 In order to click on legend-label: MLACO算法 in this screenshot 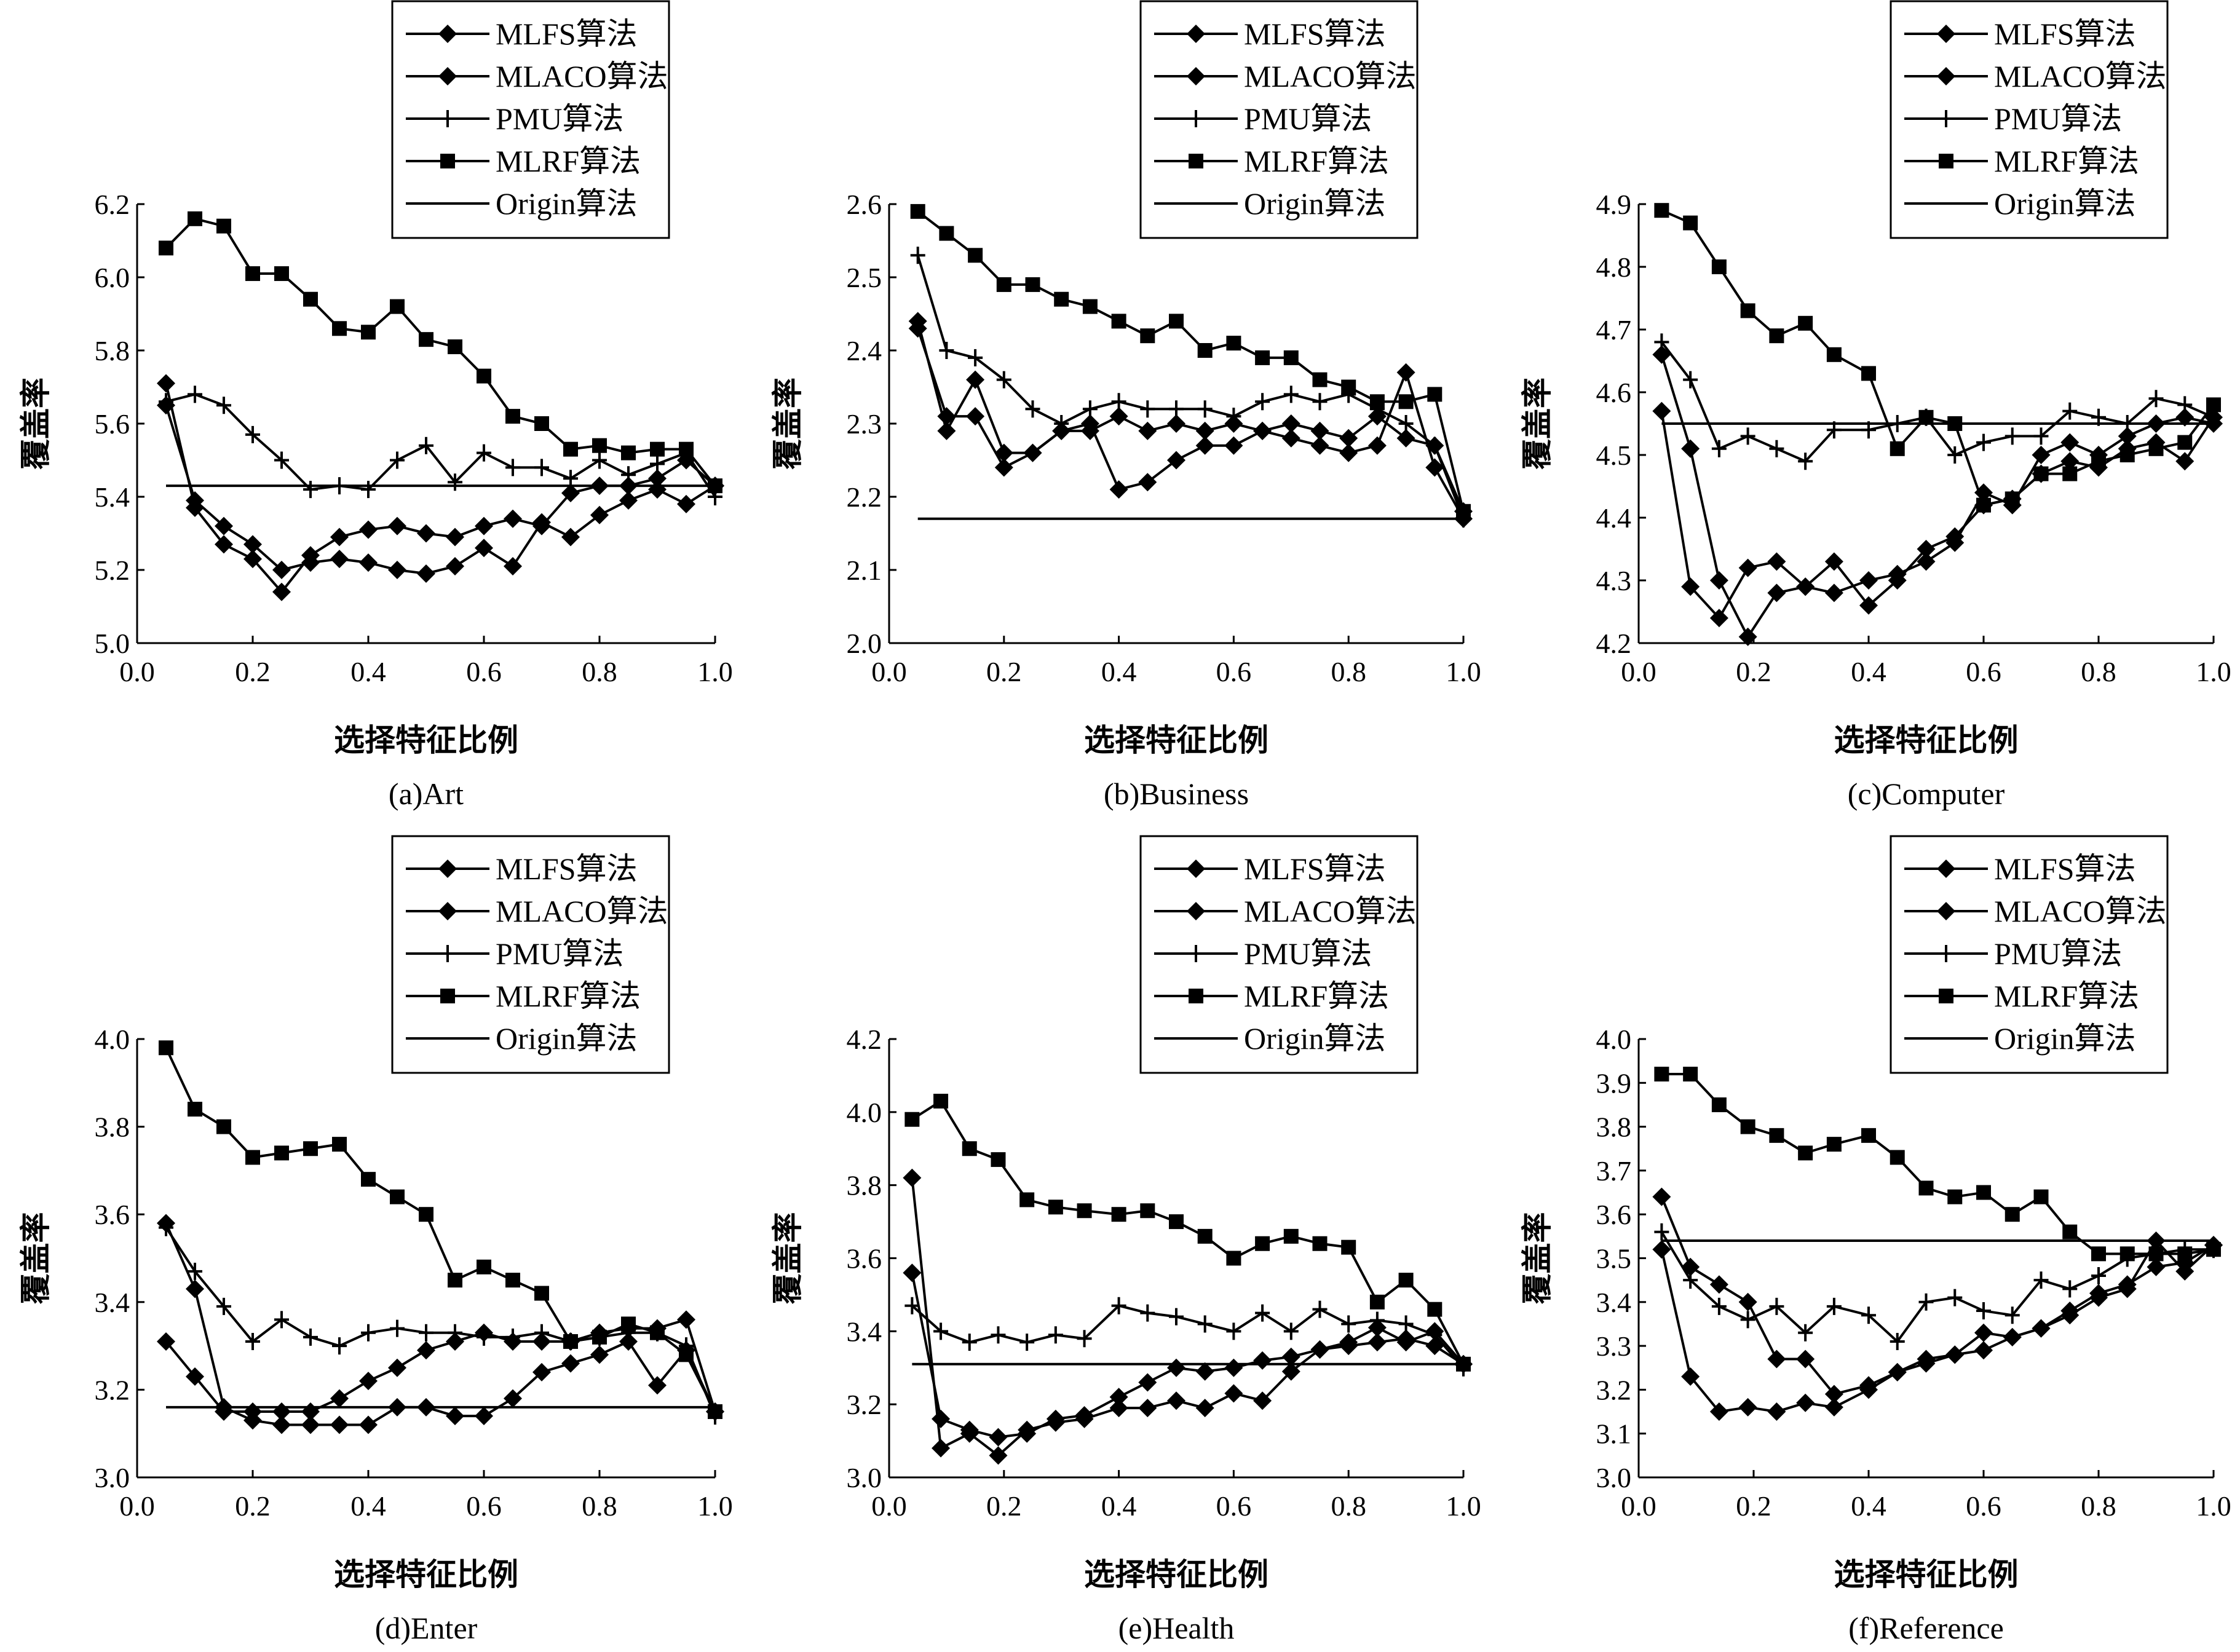, I will do `click(582, 911)`.